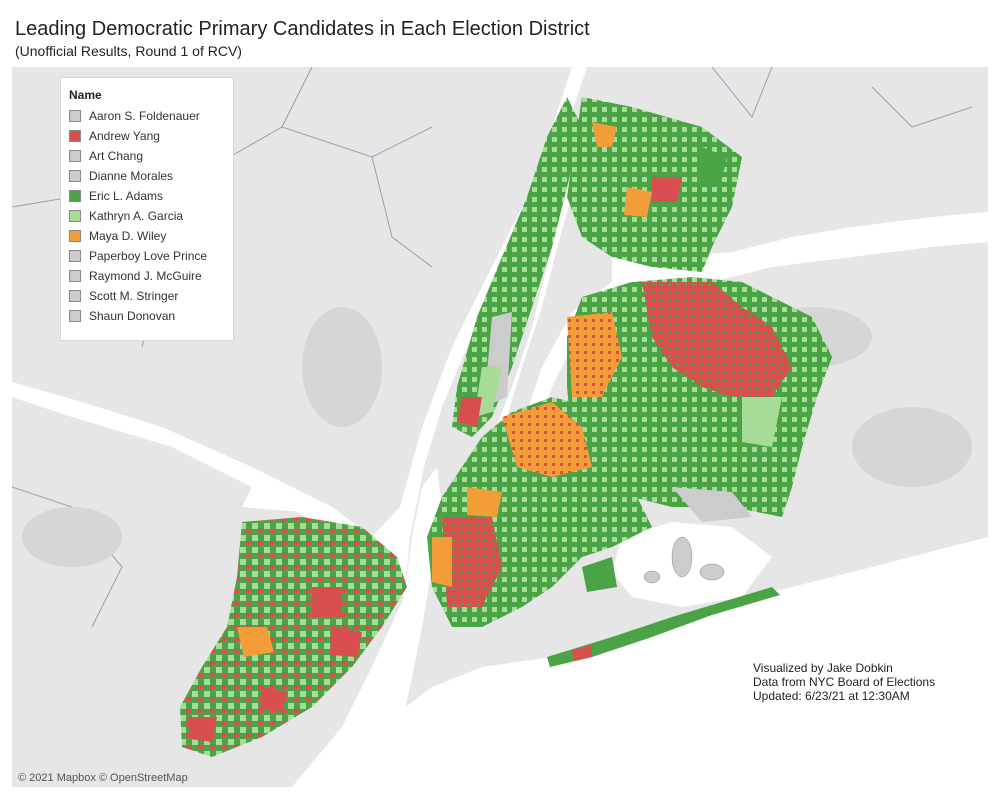 This screenshot has height=800, width=1000. What do you see at coordinates (128, 236) in the screenshot?
I see `legend-label: Maya D. Wiley` at bounding box center [128, 236].